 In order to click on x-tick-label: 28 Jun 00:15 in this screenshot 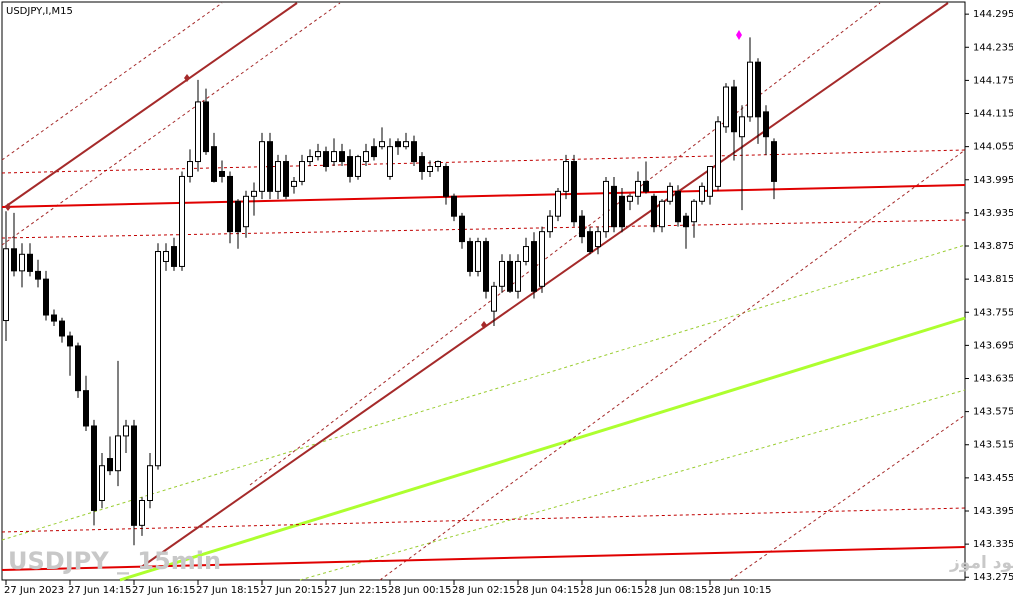, I will do `click(420, 590)`.